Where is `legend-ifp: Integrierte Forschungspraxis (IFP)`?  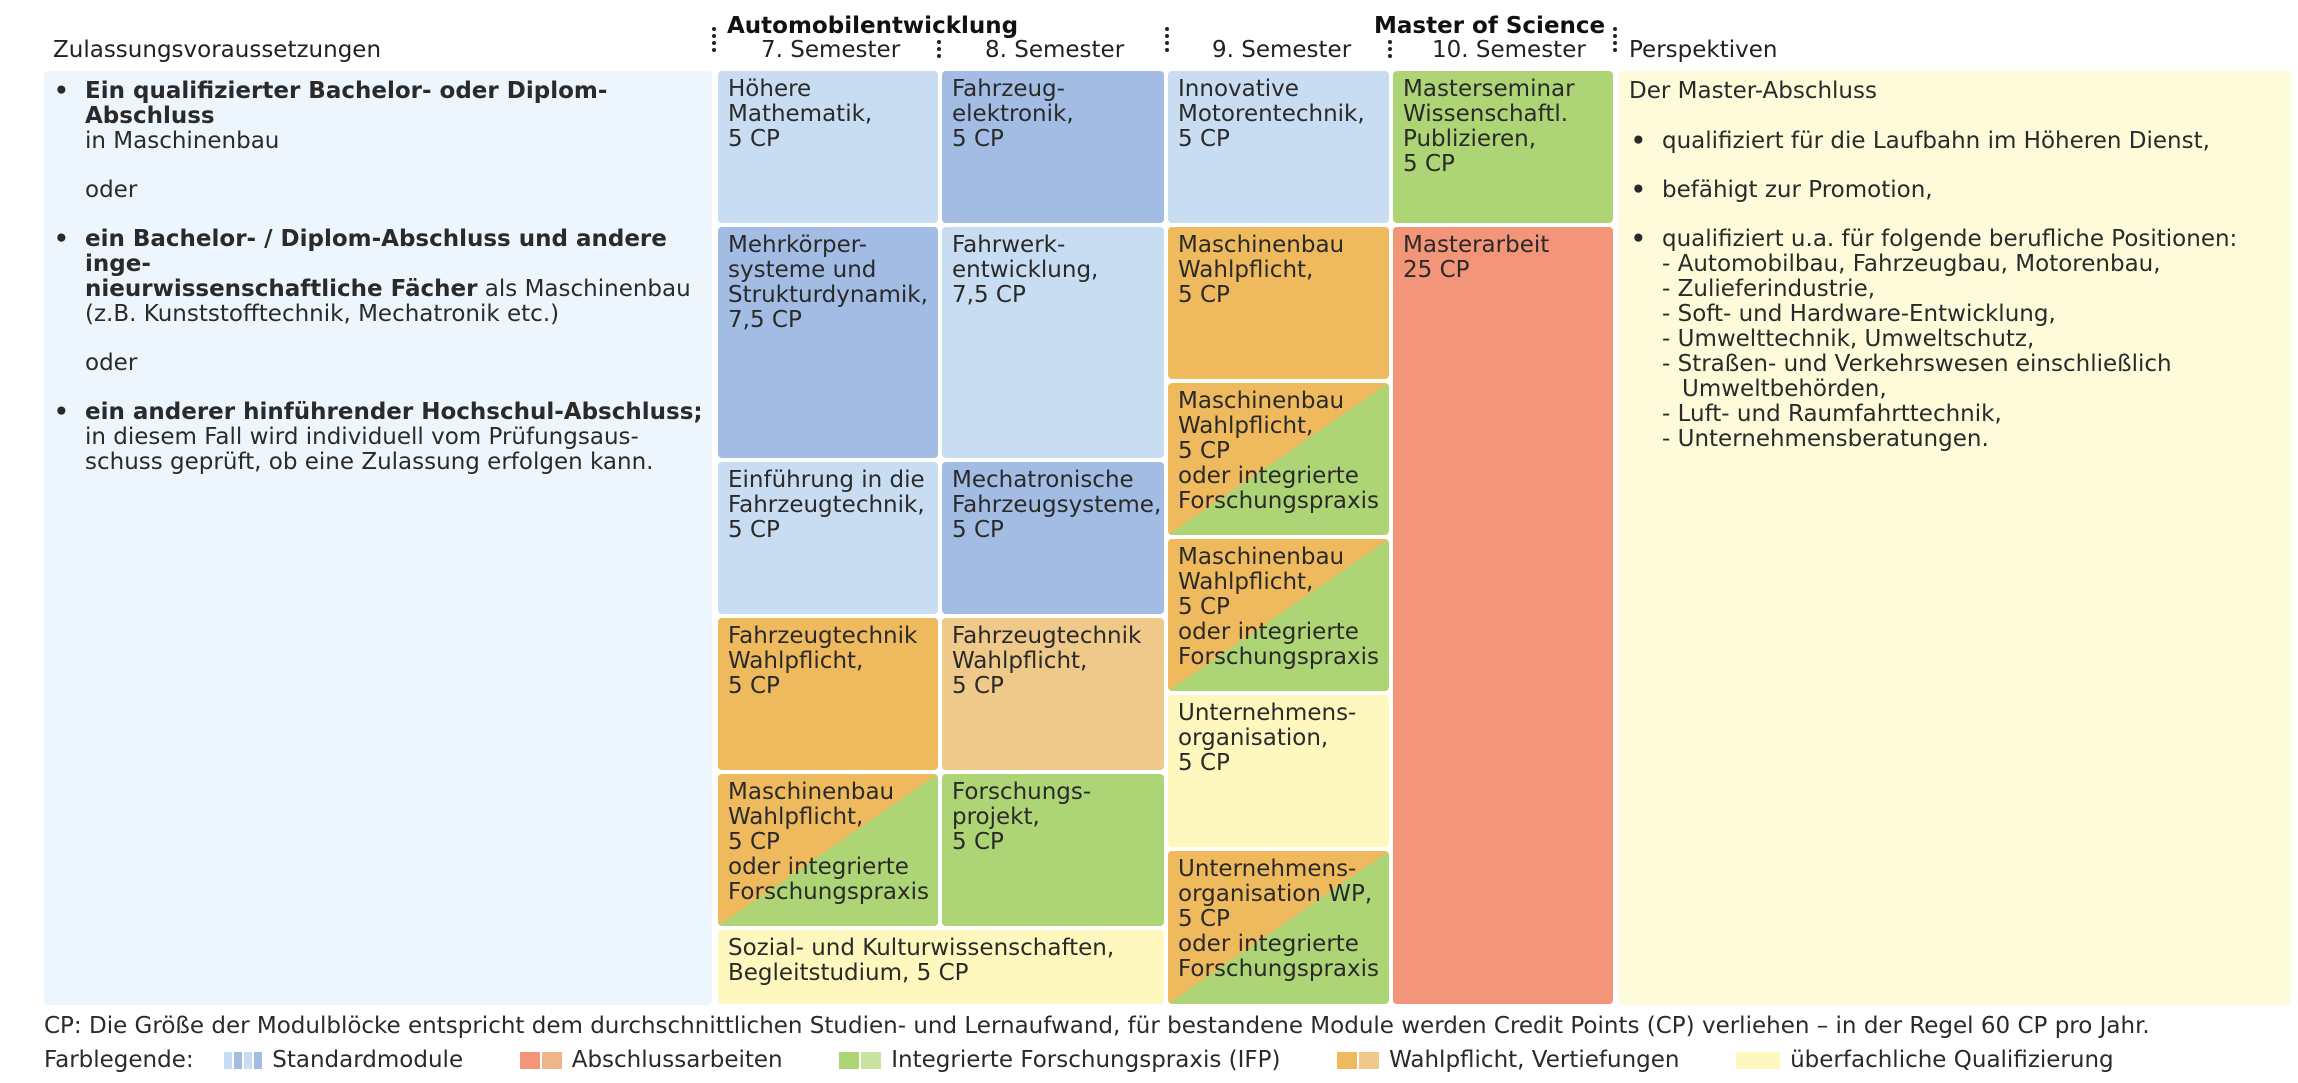
legend-ifp: Integrierte Forschungspraxis (IFP) is located at coordinates (1086, 1060).